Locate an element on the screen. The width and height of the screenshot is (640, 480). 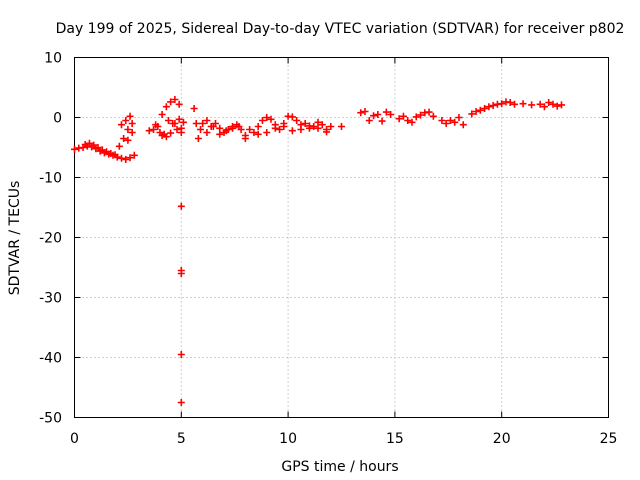
x-tick-label: 0 is located at coordinates (74, 439).